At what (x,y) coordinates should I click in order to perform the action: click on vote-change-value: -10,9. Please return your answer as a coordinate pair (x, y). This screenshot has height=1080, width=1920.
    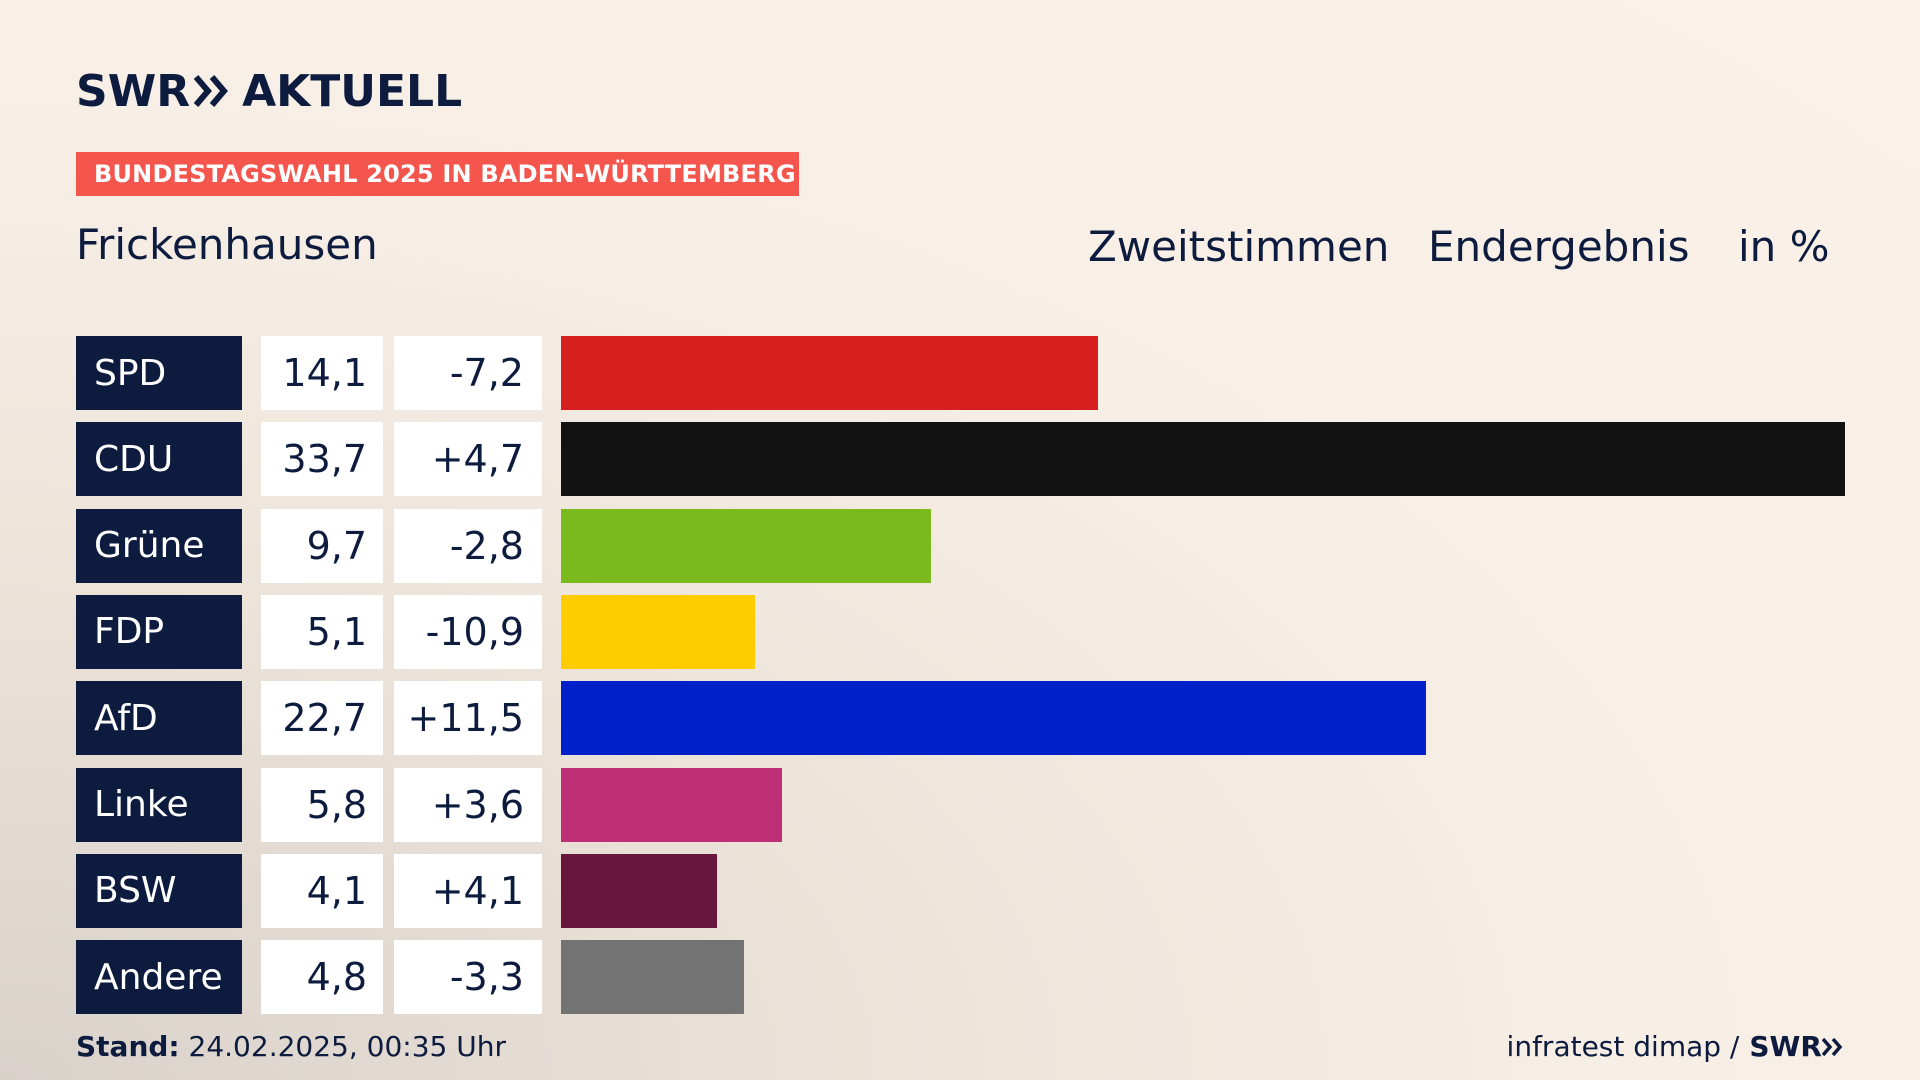
    Looking at the image, I should click on (468, 631).